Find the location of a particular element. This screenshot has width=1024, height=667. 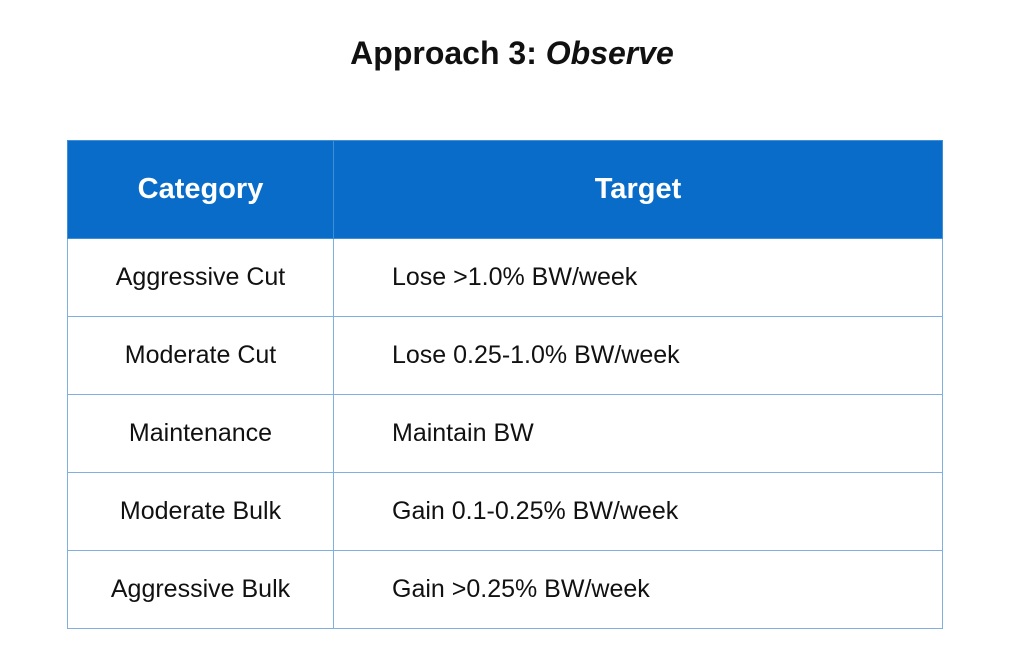

category-cell: Aggressive Cut is located at coordinates (200, 277).